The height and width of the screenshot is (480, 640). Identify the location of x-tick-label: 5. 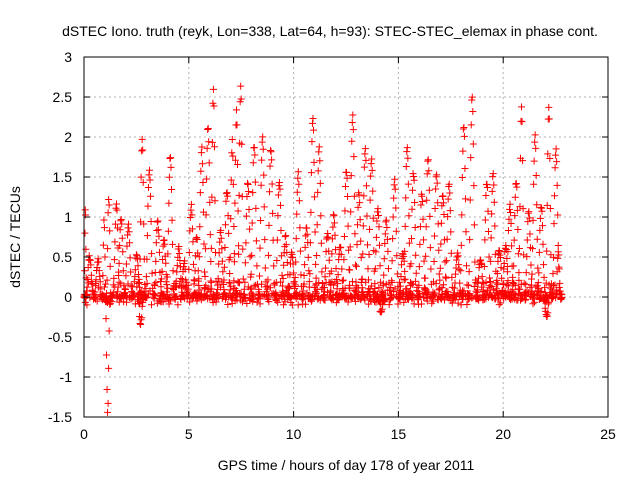
(189, 434).